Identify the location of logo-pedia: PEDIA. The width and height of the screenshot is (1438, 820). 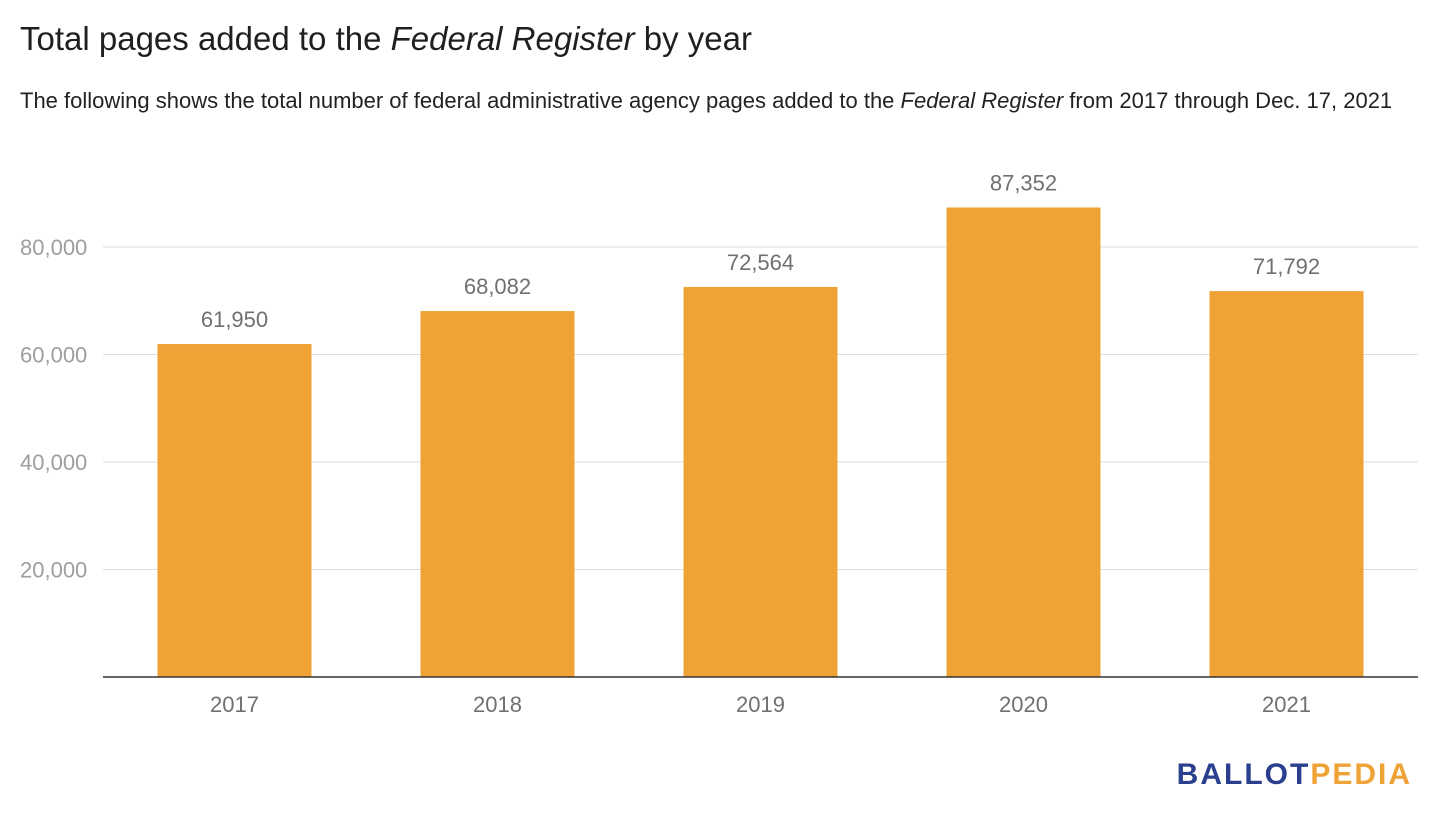
(1361, 774).